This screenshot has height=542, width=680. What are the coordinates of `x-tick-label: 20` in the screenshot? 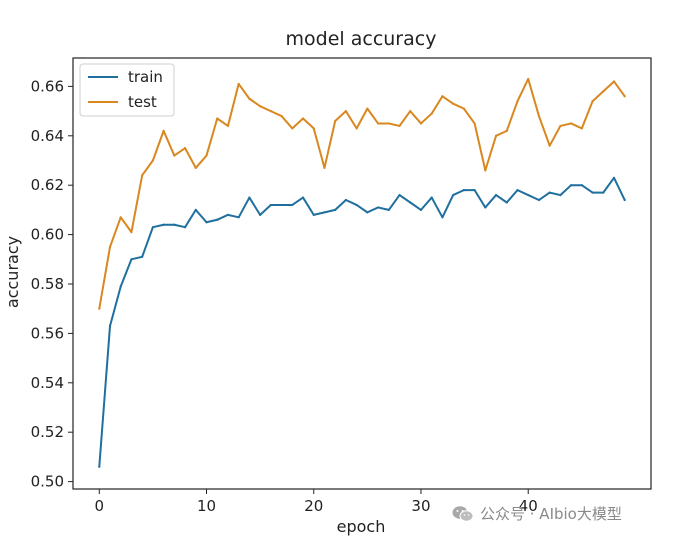 It's located at (313, 506).